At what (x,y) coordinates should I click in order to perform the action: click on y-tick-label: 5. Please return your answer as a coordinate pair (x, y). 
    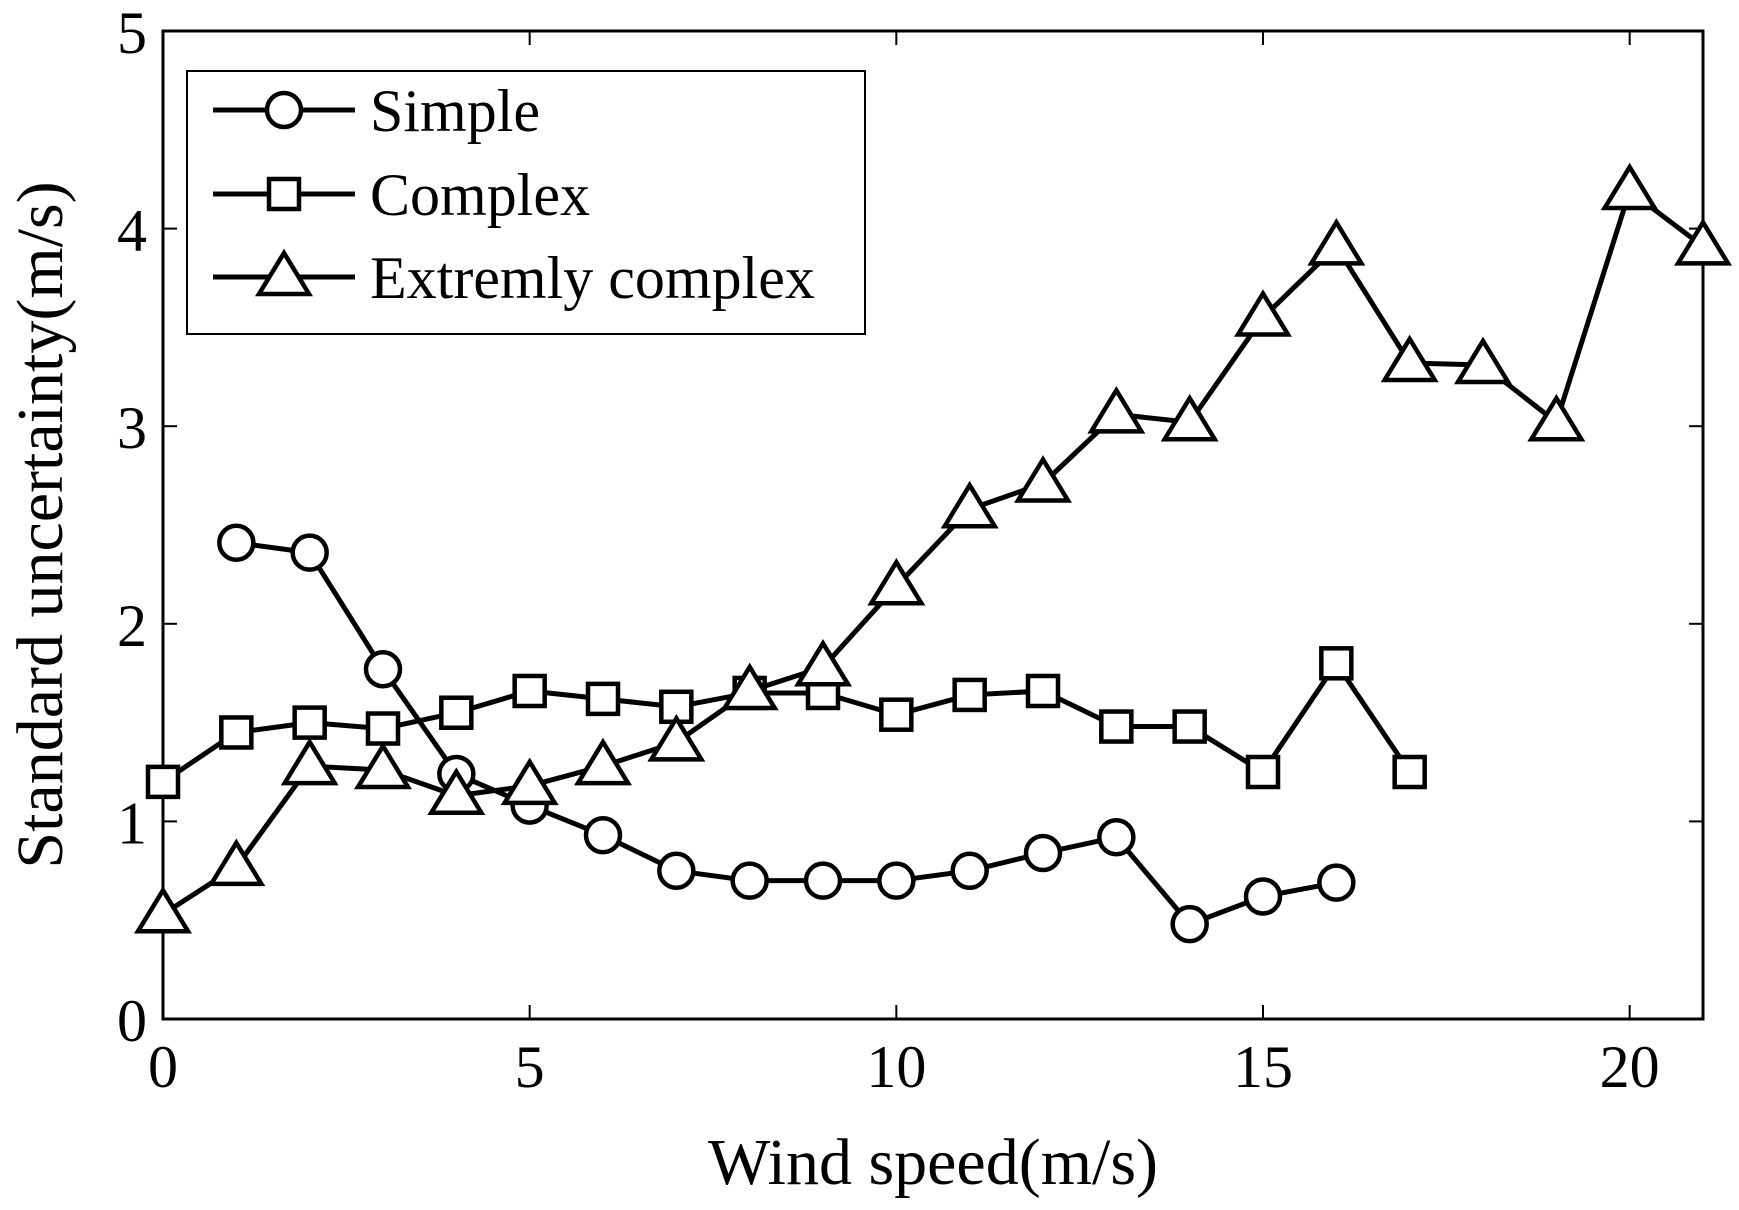
    Looking at the image, I should click on (132, 33).